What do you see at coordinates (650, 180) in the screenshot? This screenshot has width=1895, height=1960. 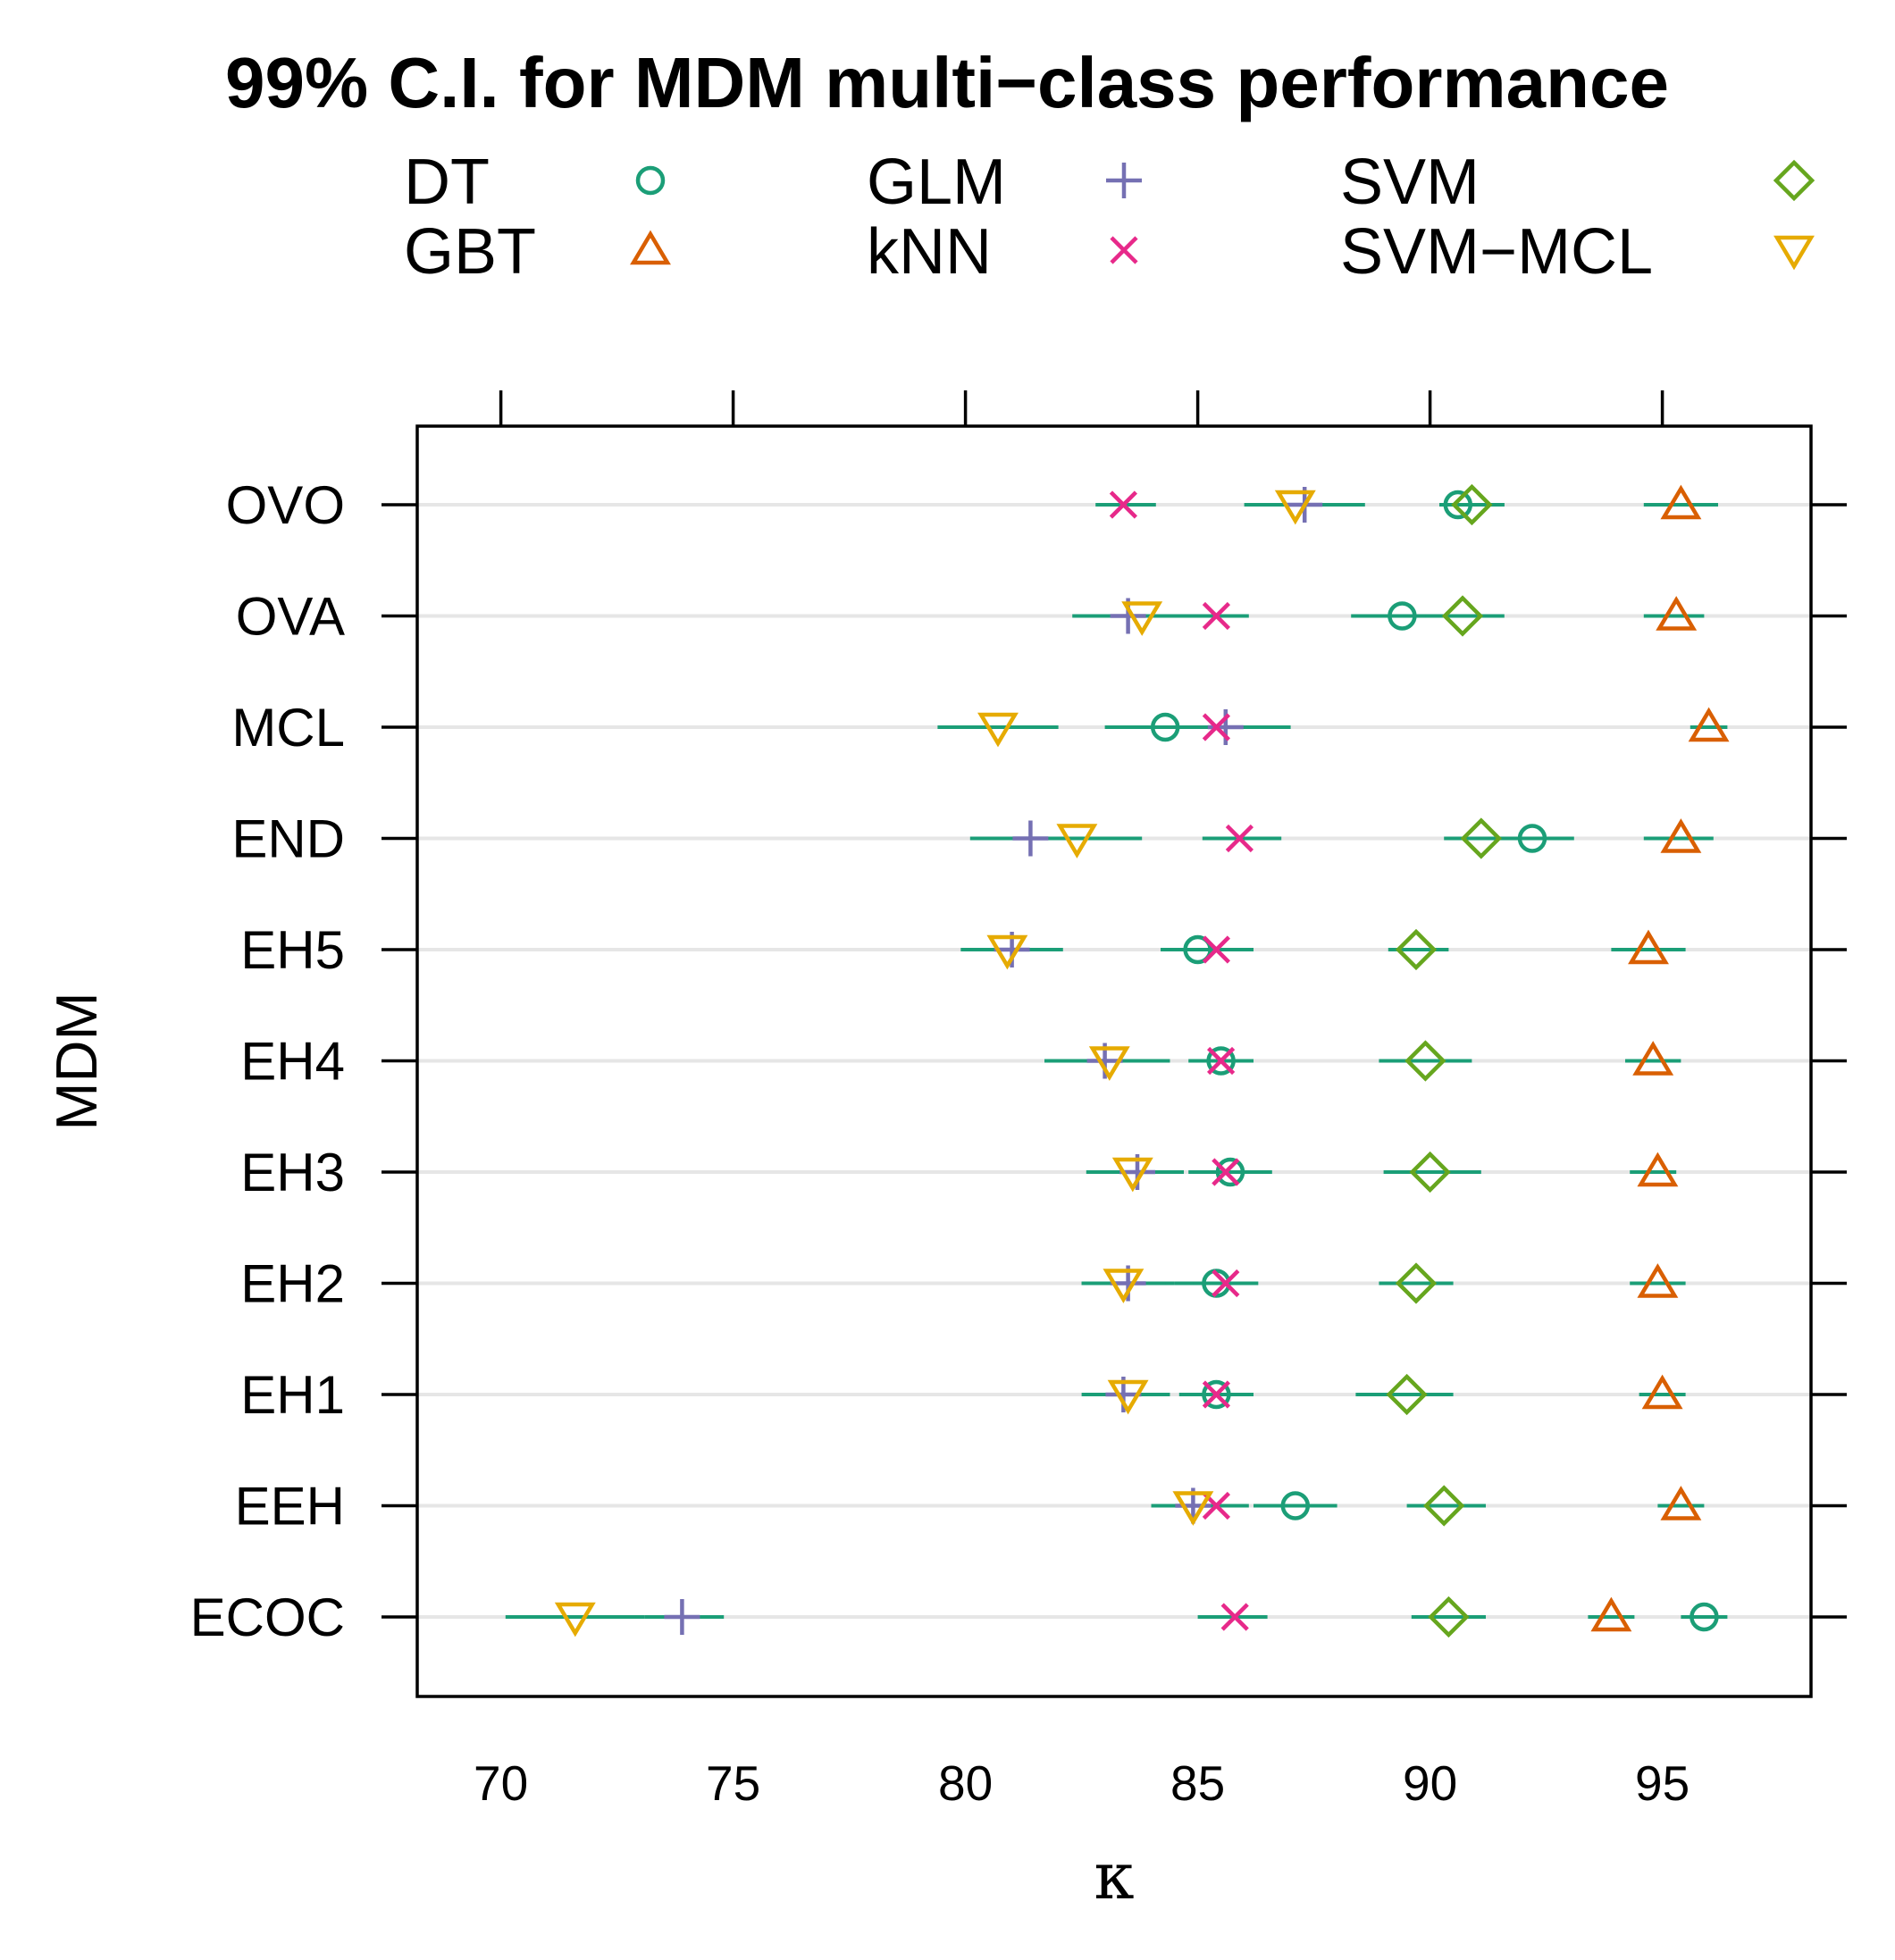 I see `legend-symbol-dt` at bounding box center [650, 180].